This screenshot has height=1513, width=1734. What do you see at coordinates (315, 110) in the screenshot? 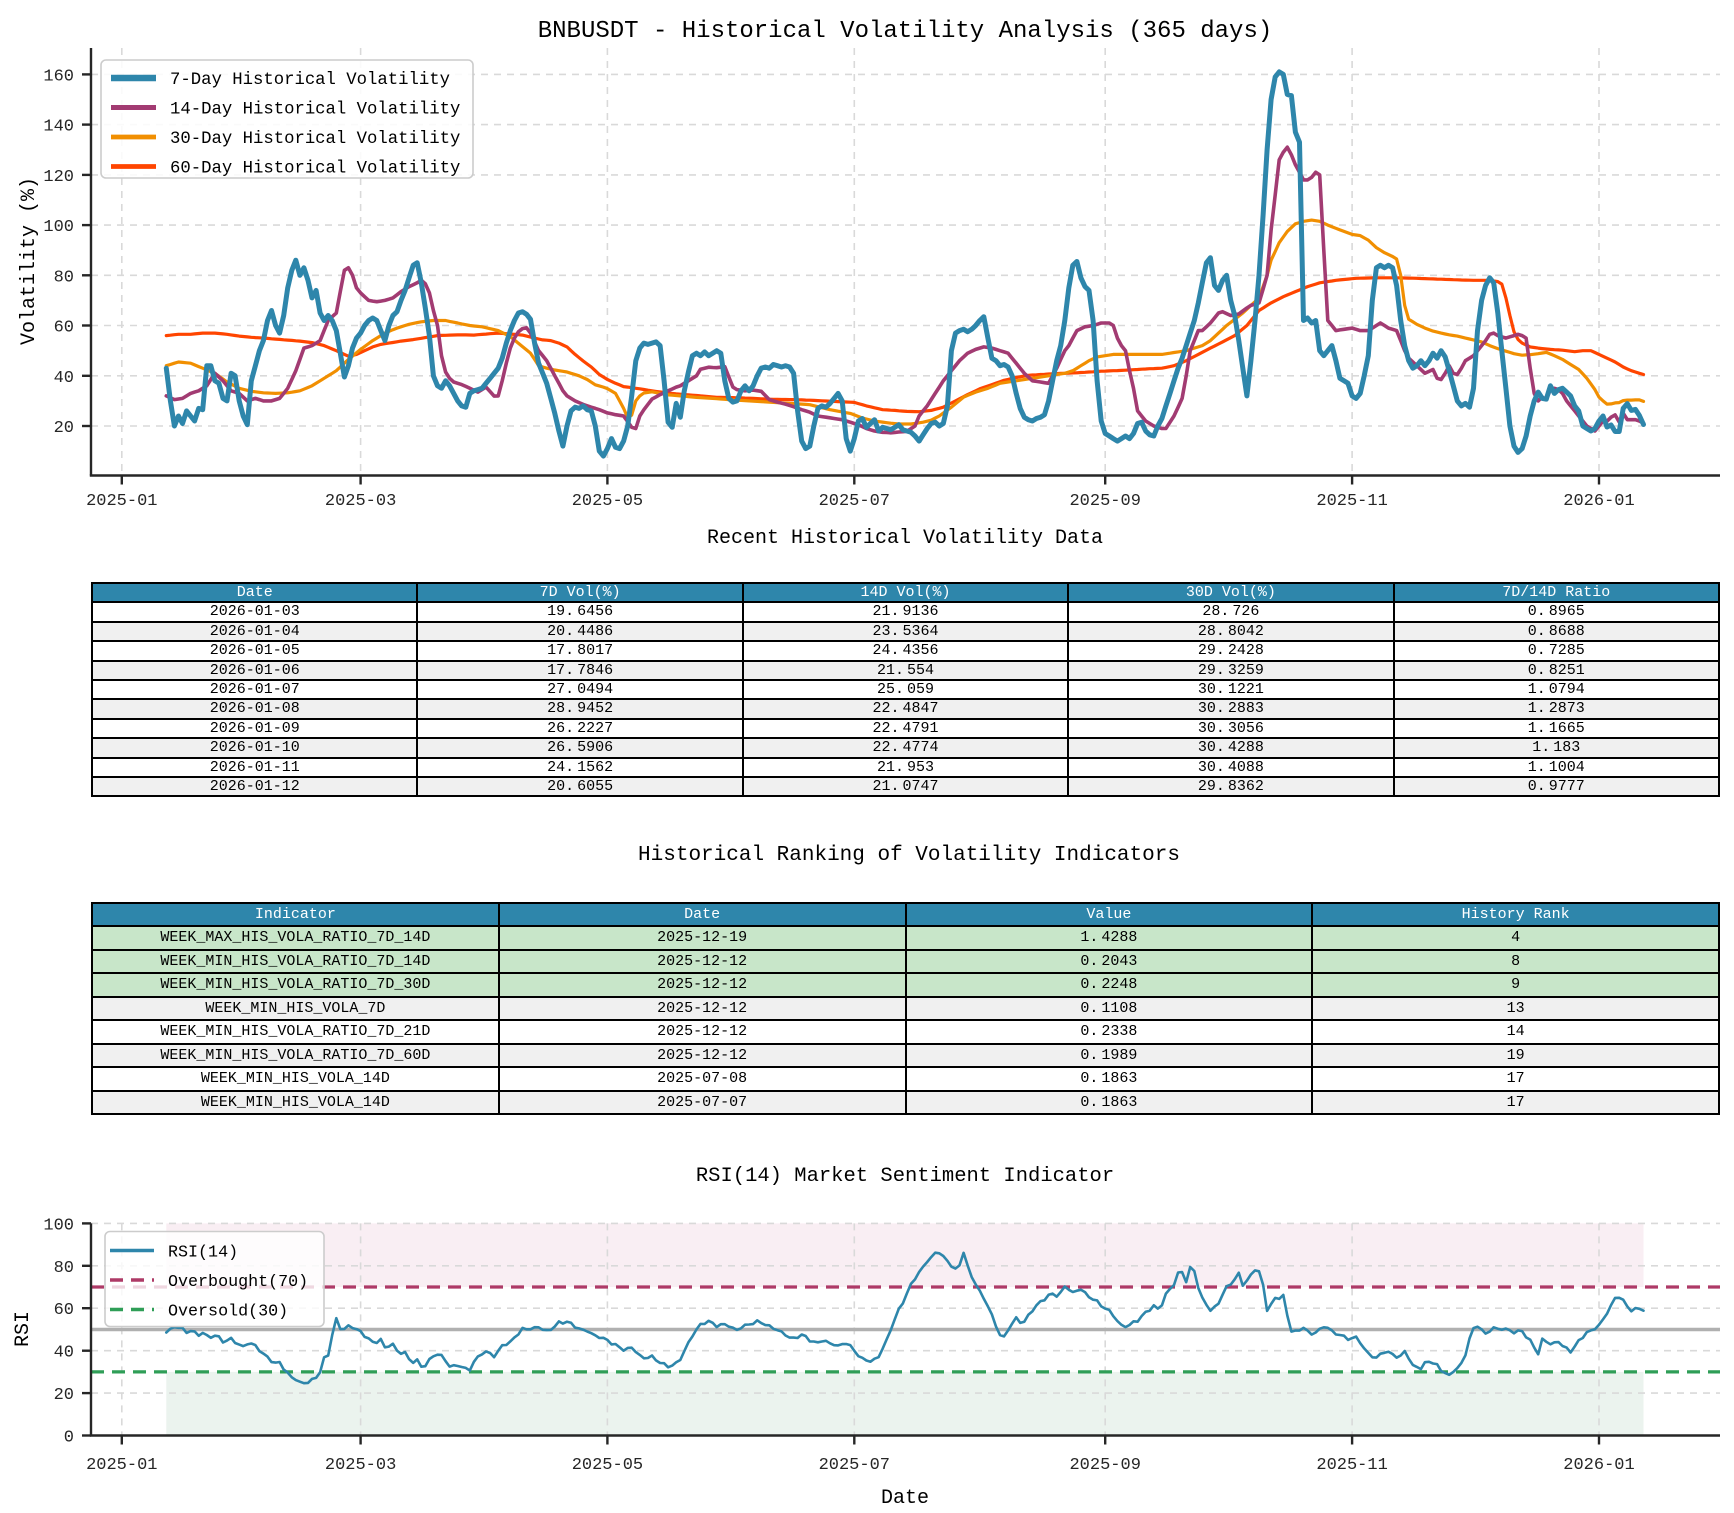
I see `svg-text: 14-Day Historical Volatility` at bounding box center [315, 110].